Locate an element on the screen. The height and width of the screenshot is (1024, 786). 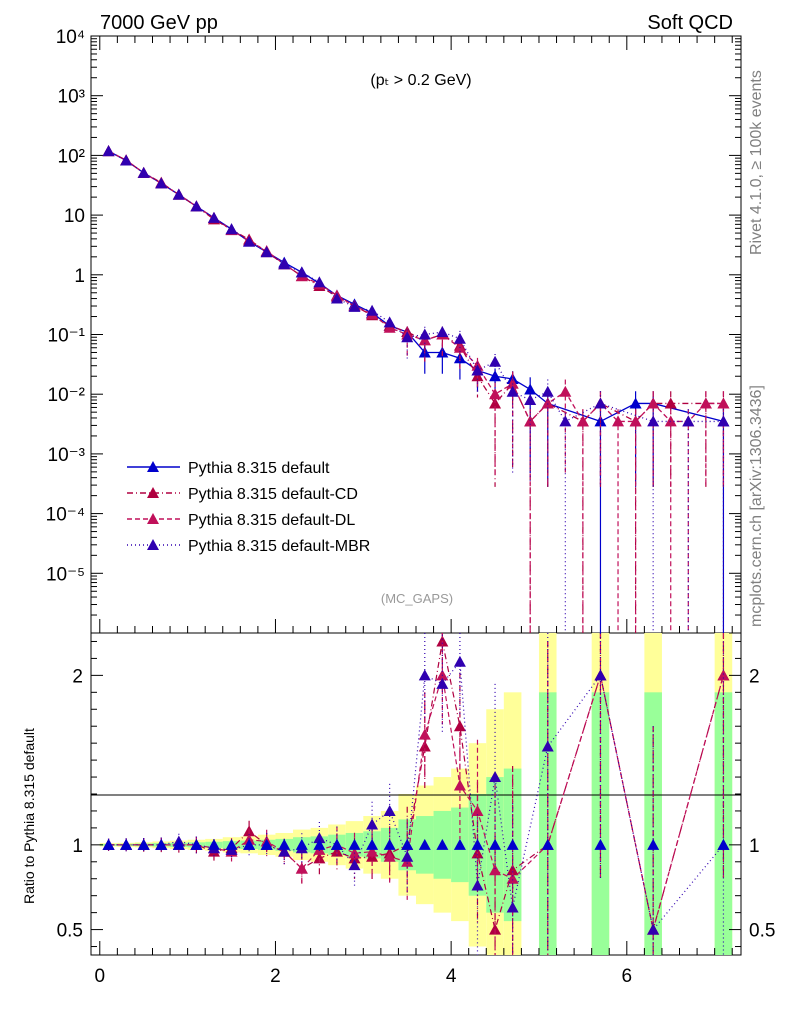
cut-label: (pₜ > 0.2 GeV) is located at coordinates (420, 80).